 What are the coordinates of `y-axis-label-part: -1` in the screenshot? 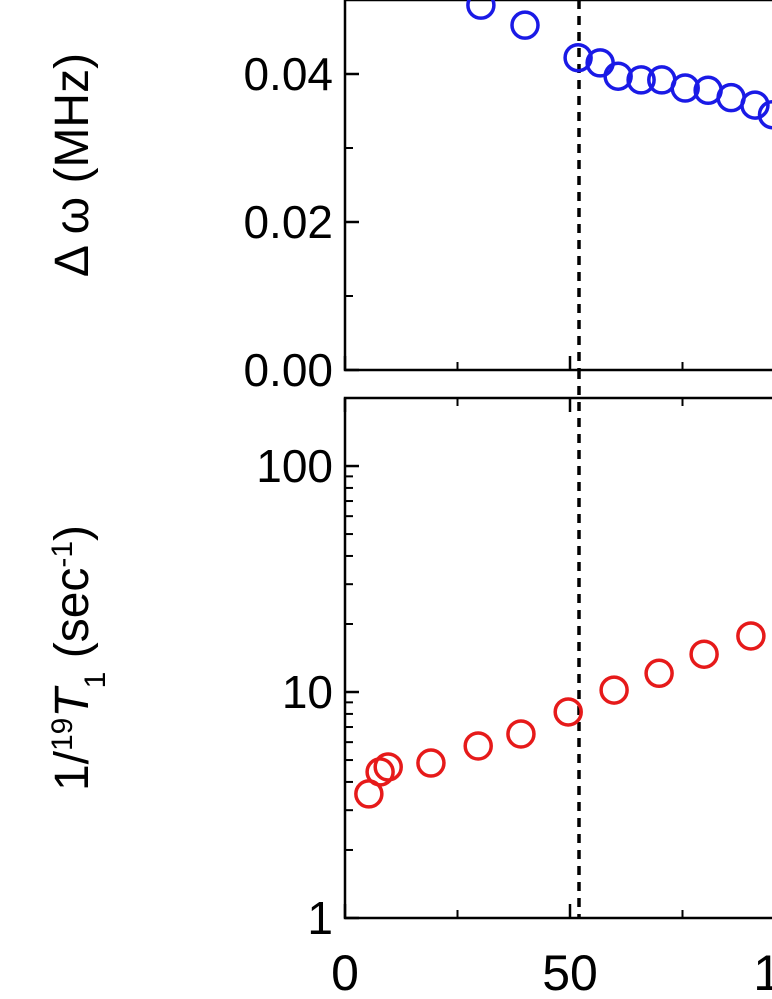 It's located at (62, 554).